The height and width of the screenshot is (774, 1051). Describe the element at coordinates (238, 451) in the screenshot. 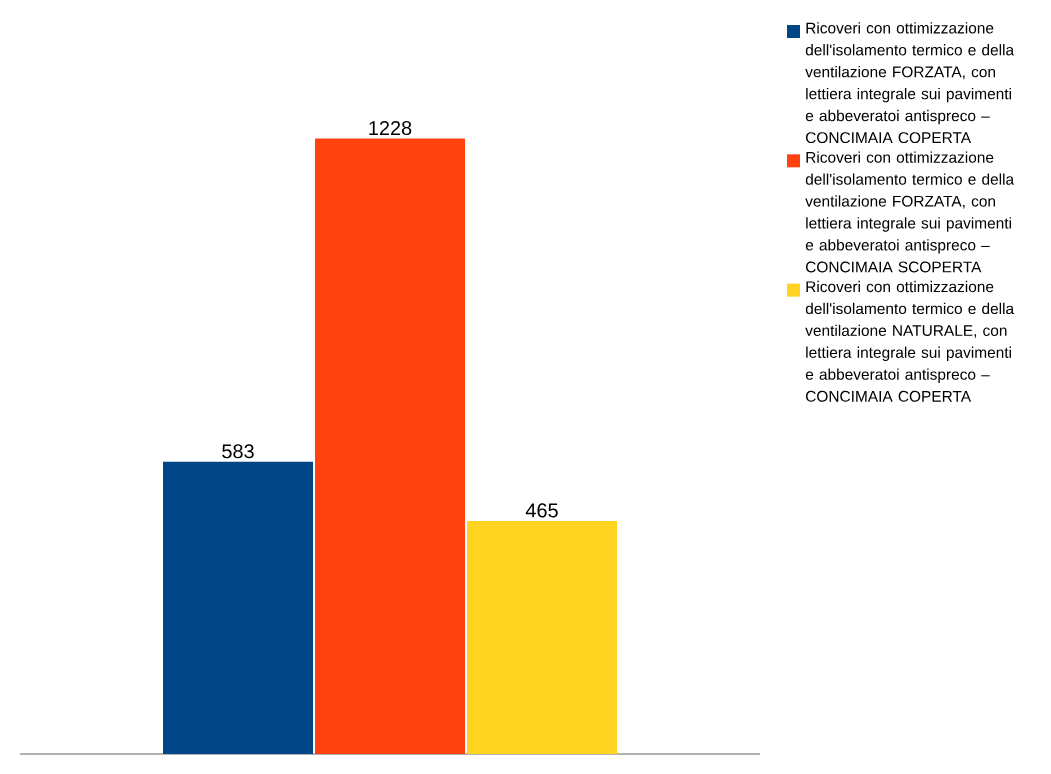

I see `data-label: 583` at that location.